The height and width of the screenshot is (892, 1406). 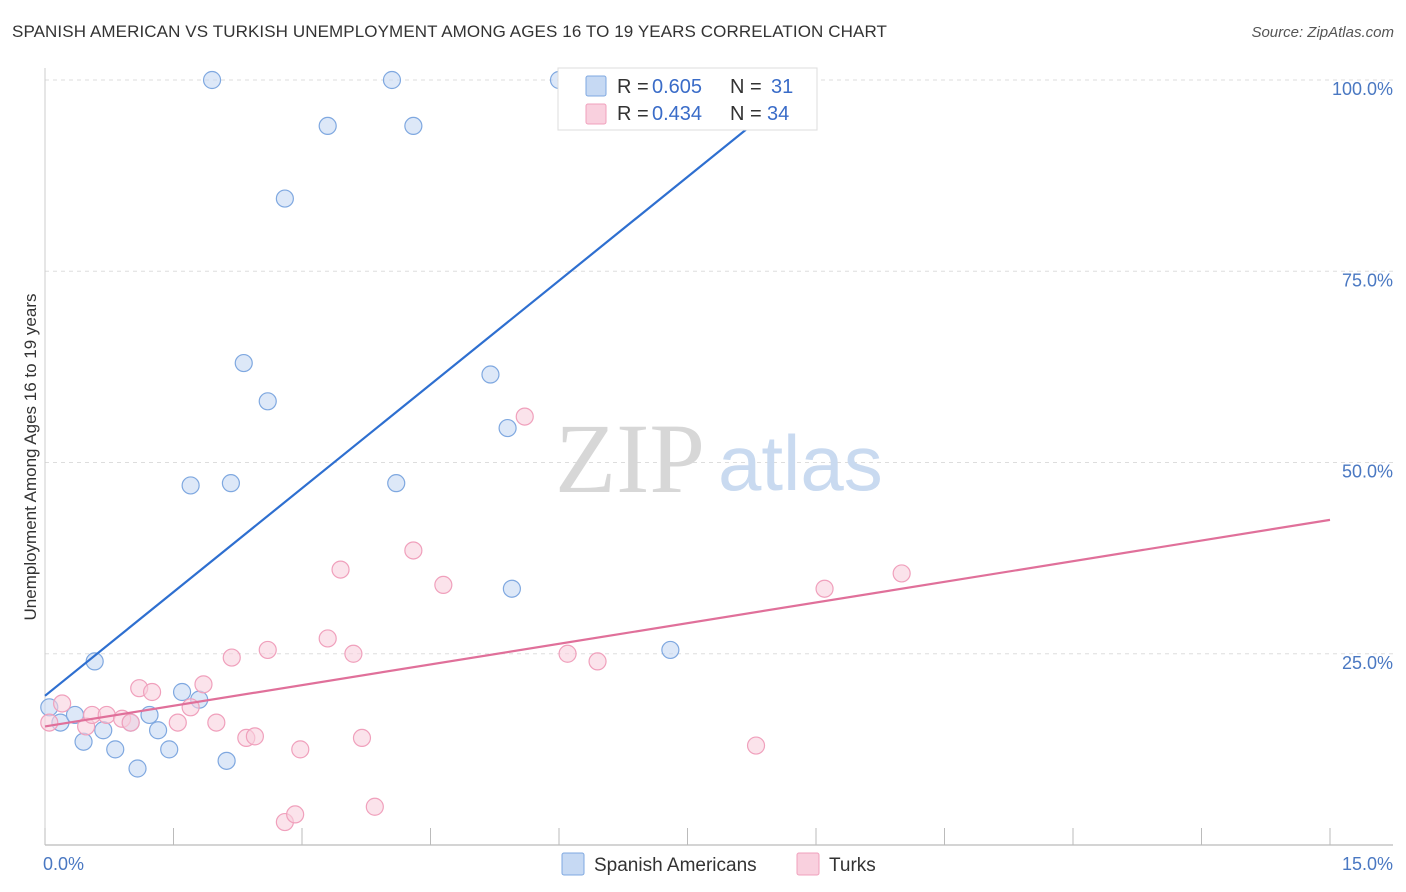 What do you see at coordinates (630, 458) in the screenshot?
I see `watermark-zip: ZIP` at bounding box center [630, 458].